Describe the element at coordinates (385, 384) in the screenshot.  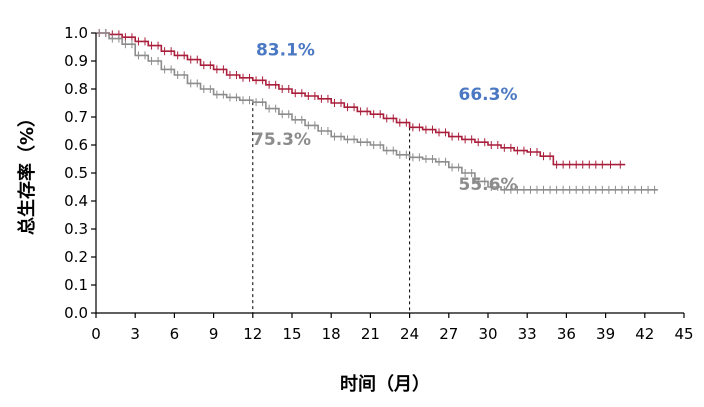
I see `x-axis-title: 时间（月）` at that location.